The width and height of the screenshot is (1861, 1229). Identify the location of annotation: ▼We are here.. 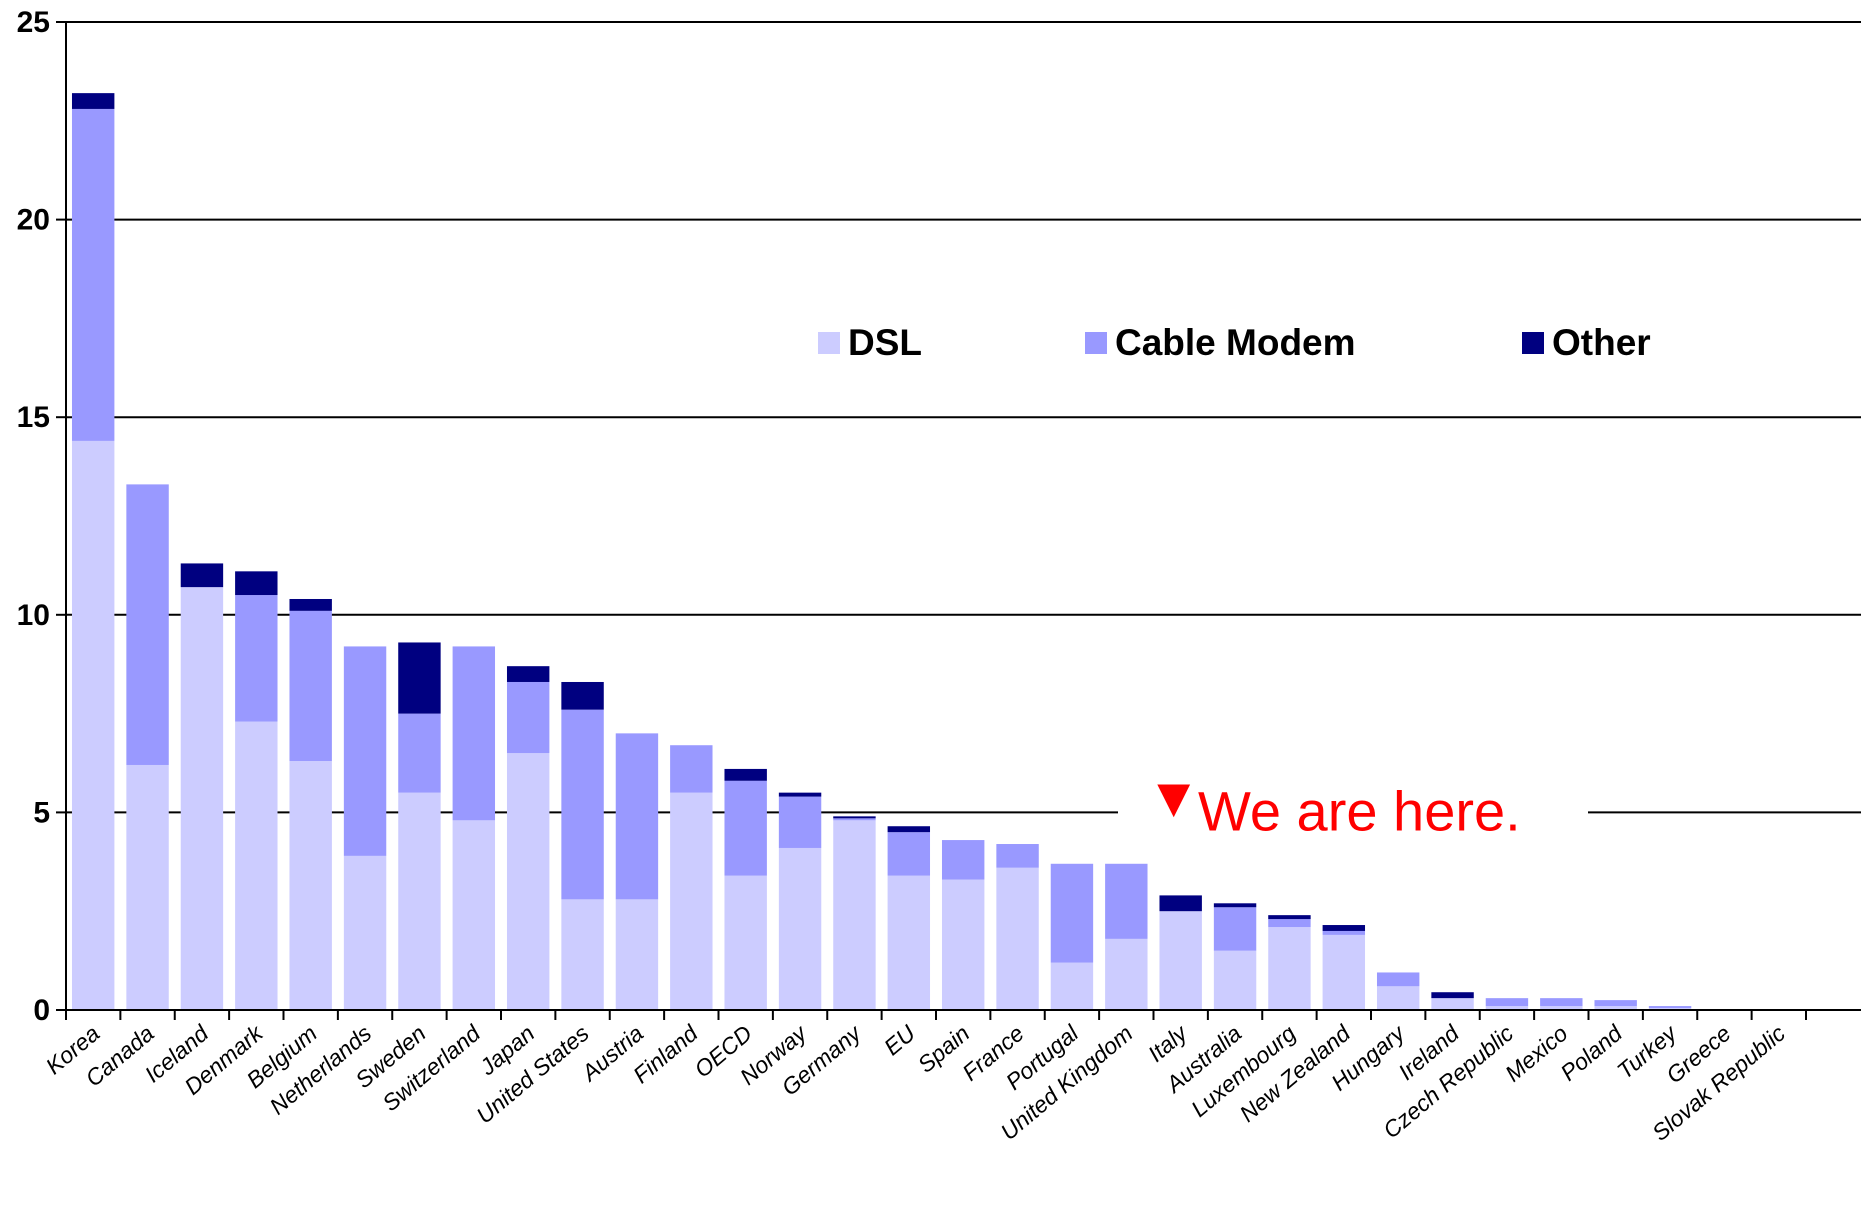
(1353, 805).